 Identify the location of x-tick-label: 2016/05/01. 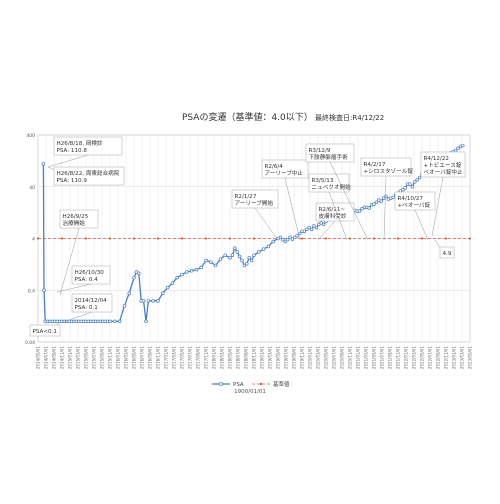
(134, 358).